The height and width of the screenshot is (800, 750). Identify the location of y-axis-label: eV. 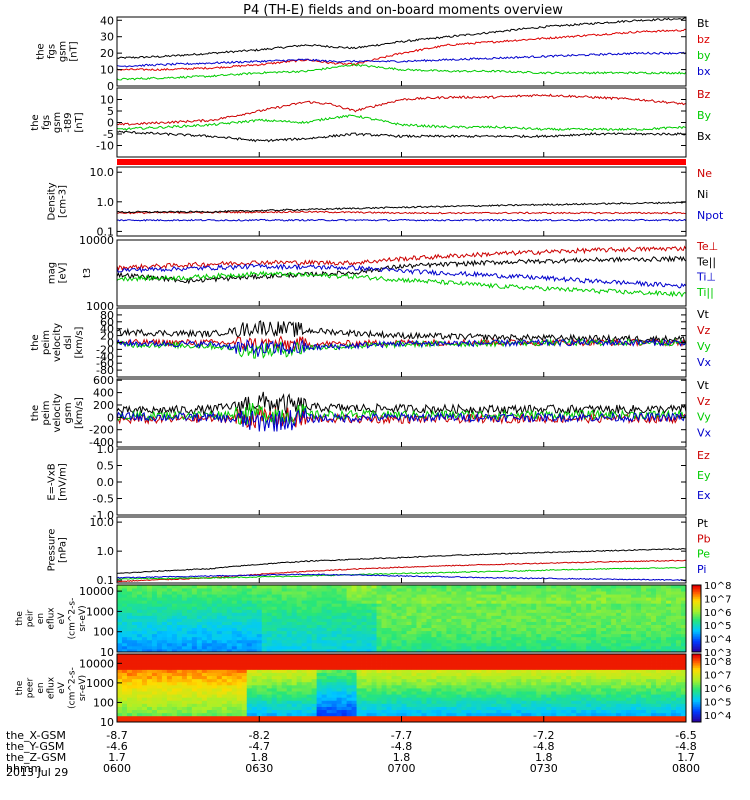
(62, 618).